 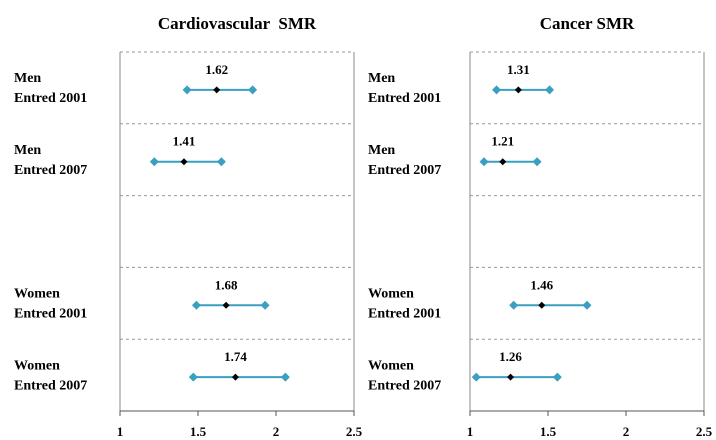 I want to click on chart-title: Cardiovascular SMR, so click(x=237, y=23).